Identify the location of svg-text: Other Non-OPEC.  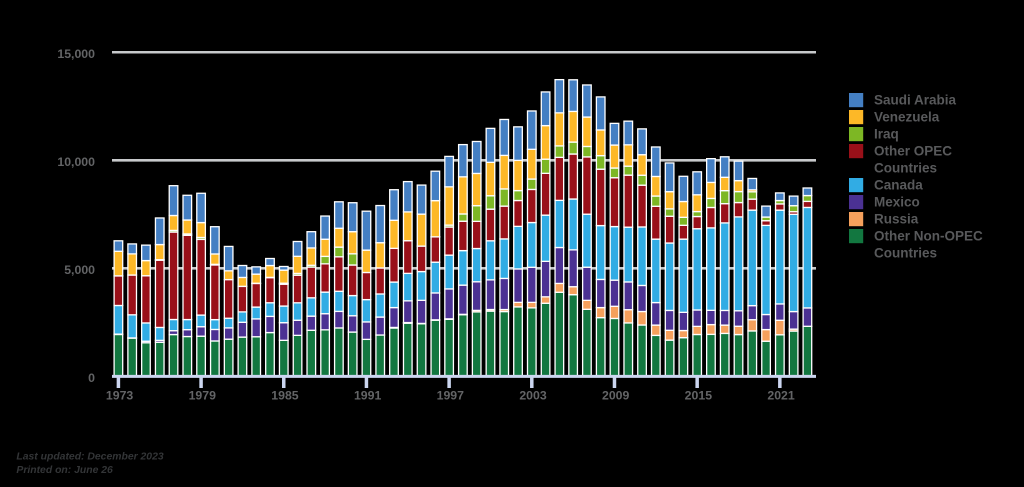
(928, 236).